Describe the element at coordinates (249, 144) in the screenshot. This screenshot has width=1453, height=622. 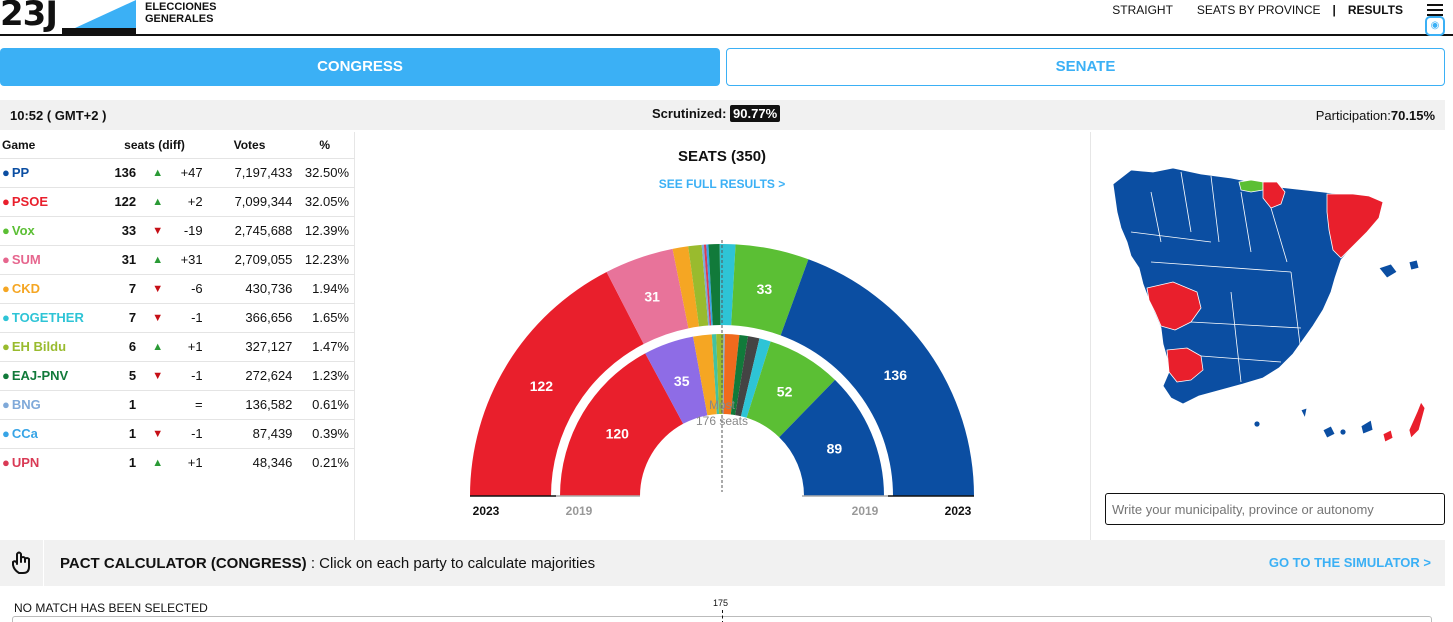
I see `header-votes: Votes` at that location.